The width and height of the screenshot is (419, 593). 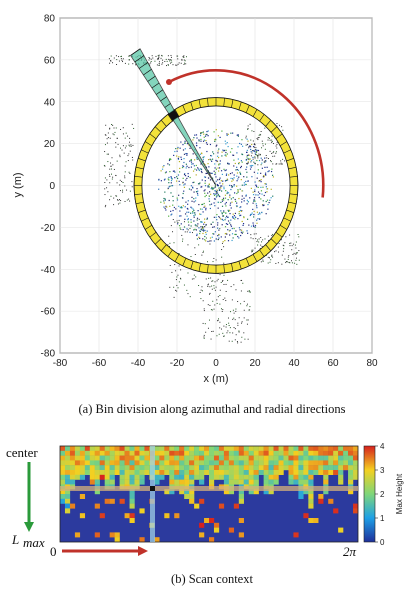 What do you see at coordinates (22, 452) in the screenshot?
I see `center-label: center` at bounding box center [22, 452].